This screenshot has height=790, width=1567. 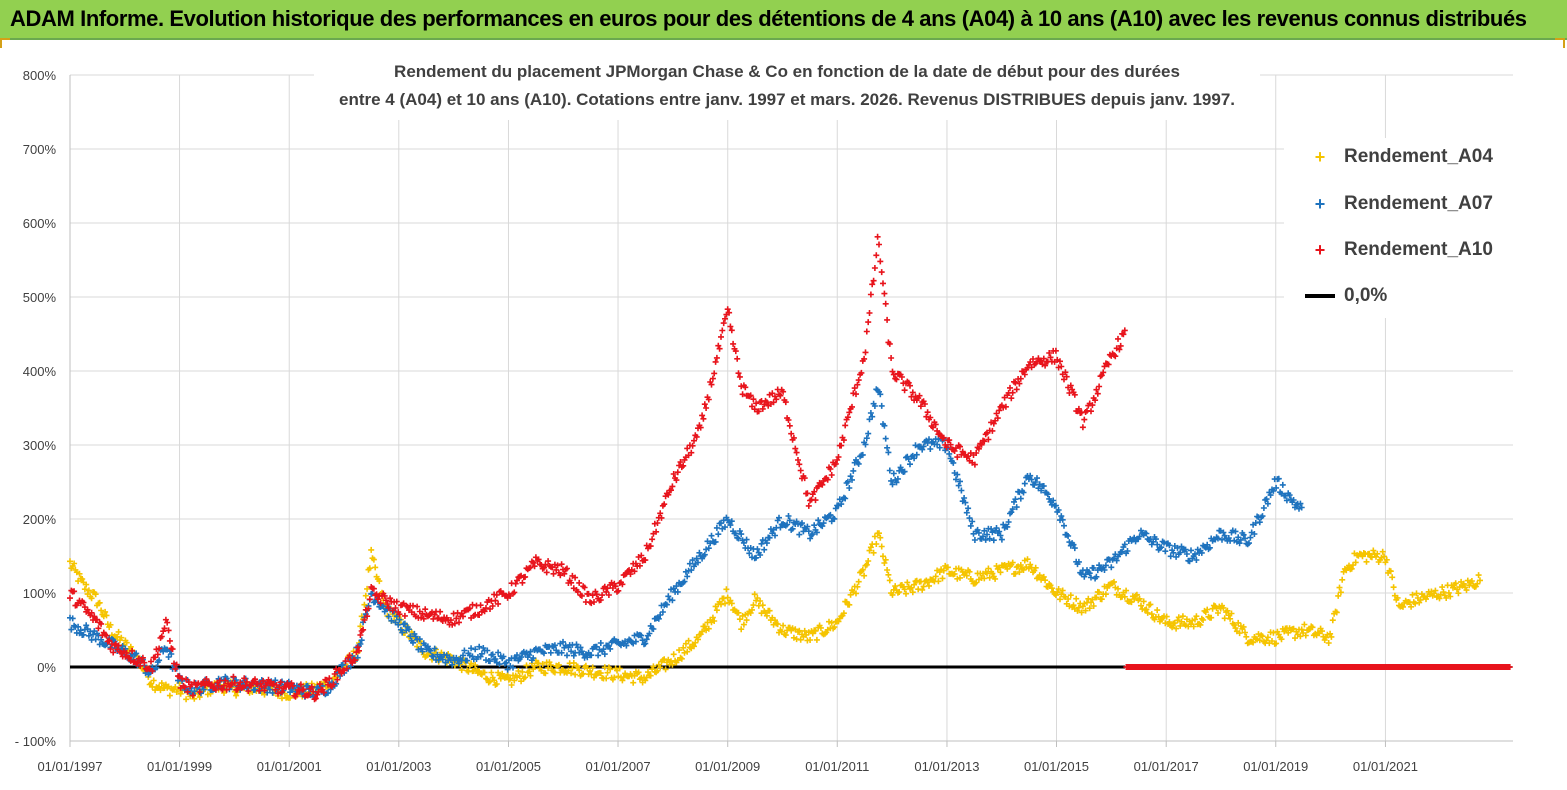 I want to click on legend-label-a10: Rendement_A10, so click(x=1418, y=249).